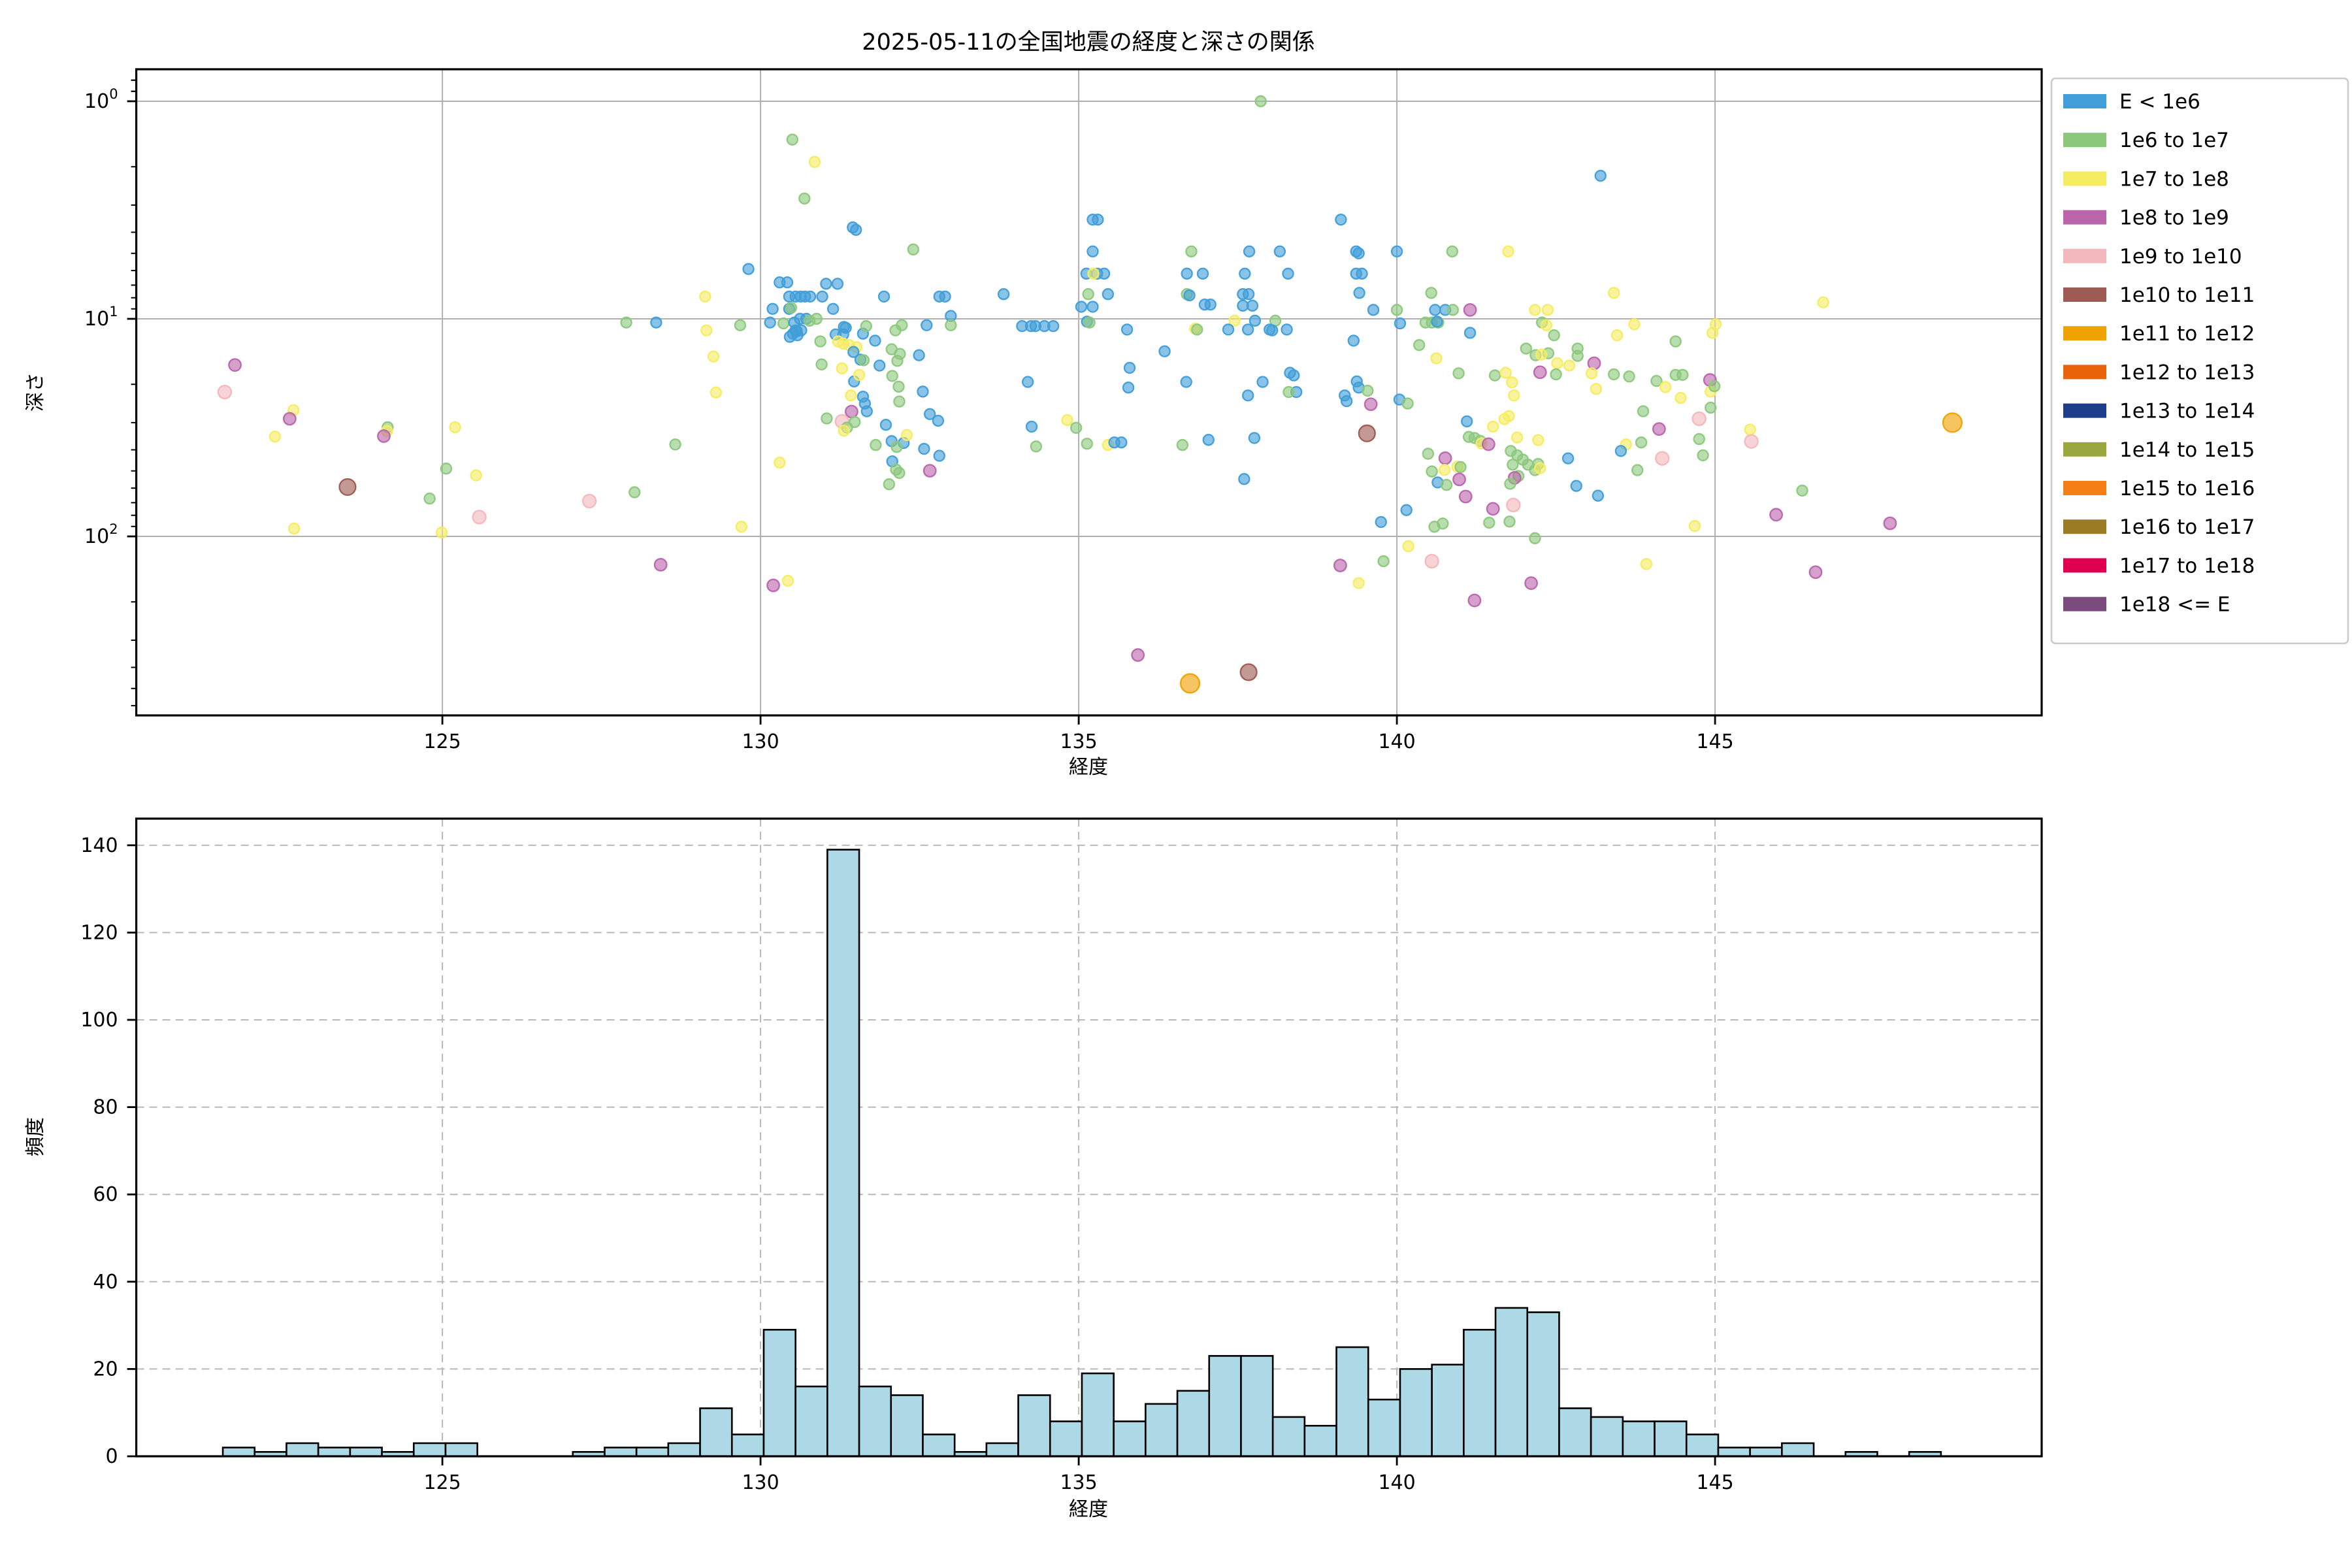 The height and width of the screenshot is (1568, 2352). Describe the element at coordinates (2187, 295) in the screenshot. I see `legend-label: 1e10 to 1e11` at that location.